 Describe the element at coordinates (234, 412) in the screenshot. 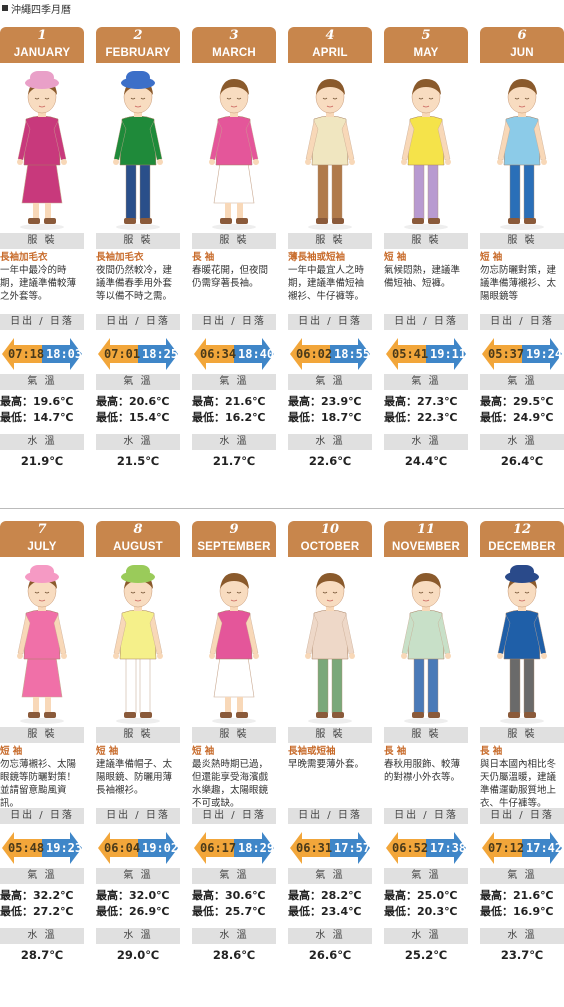

I see `temperature-values: 最高：21.6℃ 最低：16.2℃` at that location.